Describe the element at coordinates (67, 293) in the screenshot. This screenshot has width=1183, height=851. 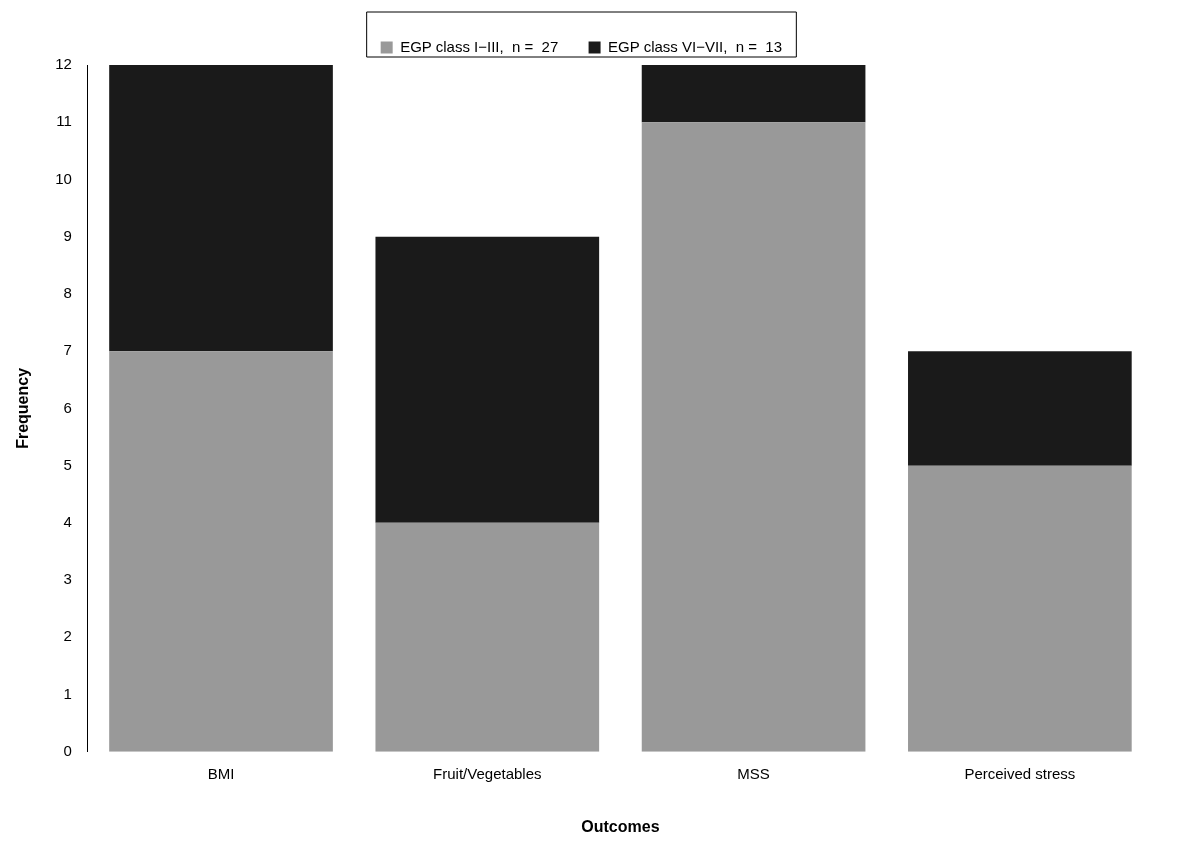
I see `y-tick-label: 8` at that location.